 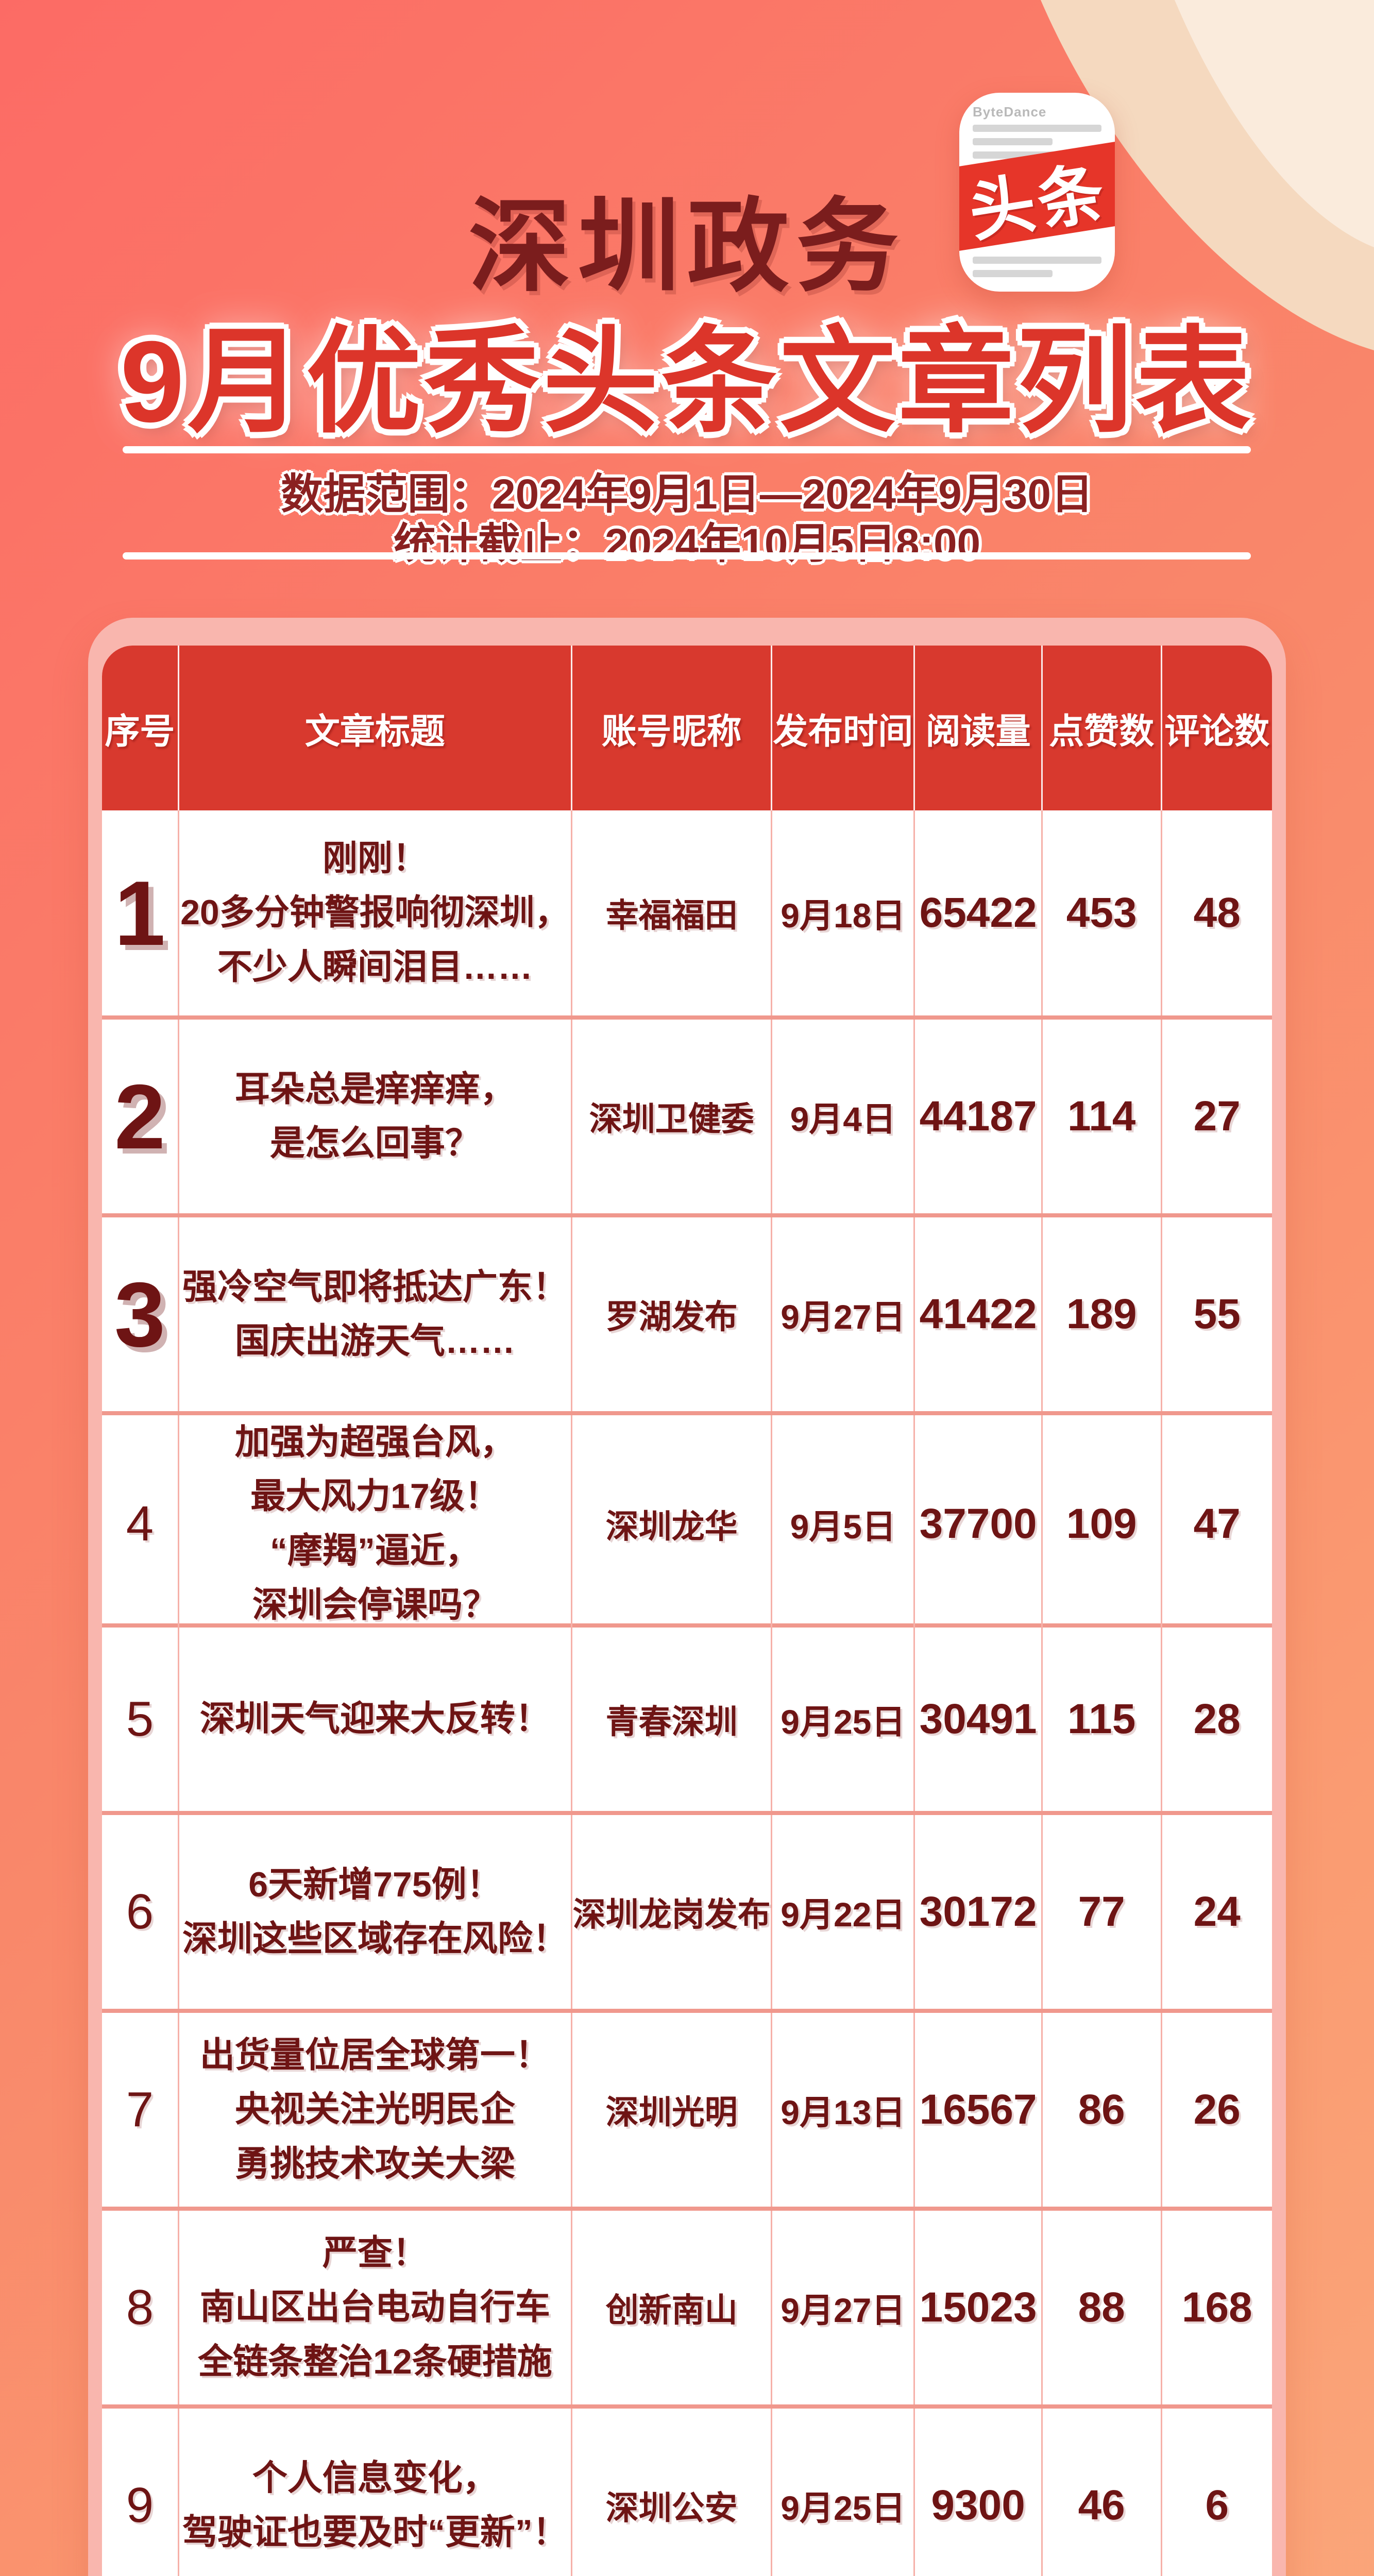 I want to click on table-header-row: 序号 文章标题 账号昵称 发布时间 阅读量 点赞数 评论数, so click(x=687, y=728).